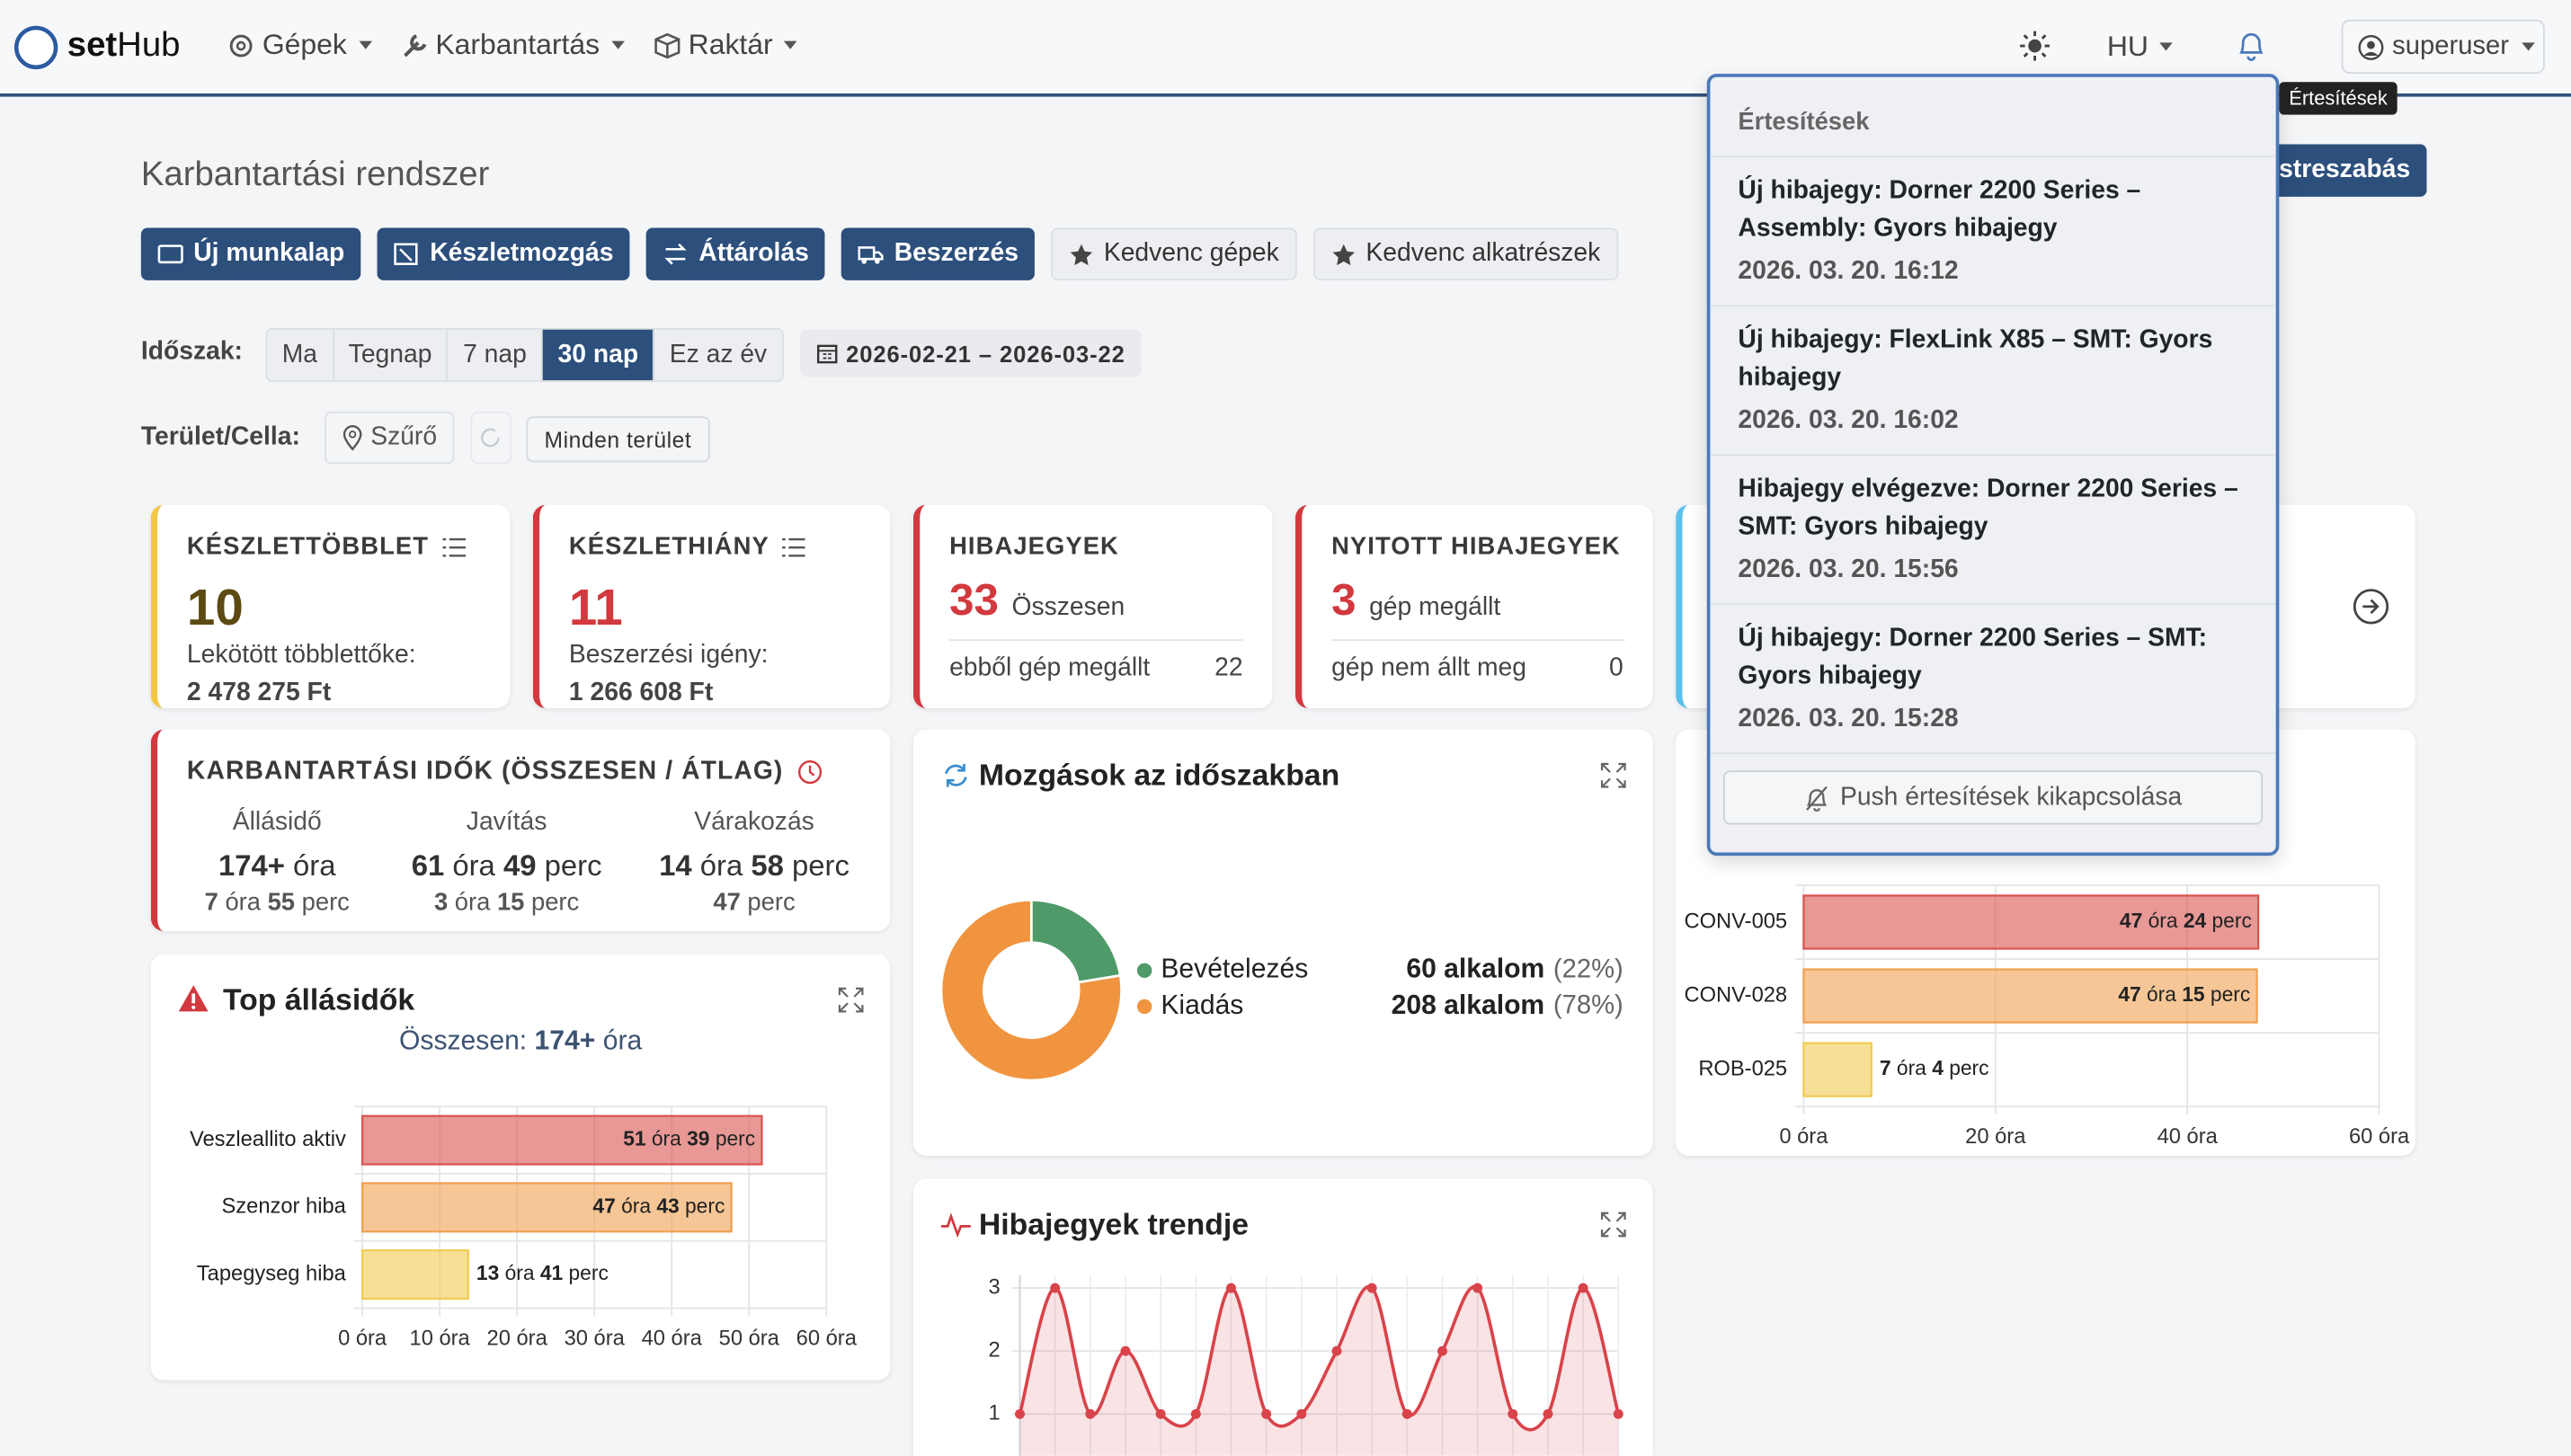 The width and height of the screenshot is (2571, 1456). I want to click on action-button: Készletmozgás, so click(504, 254).